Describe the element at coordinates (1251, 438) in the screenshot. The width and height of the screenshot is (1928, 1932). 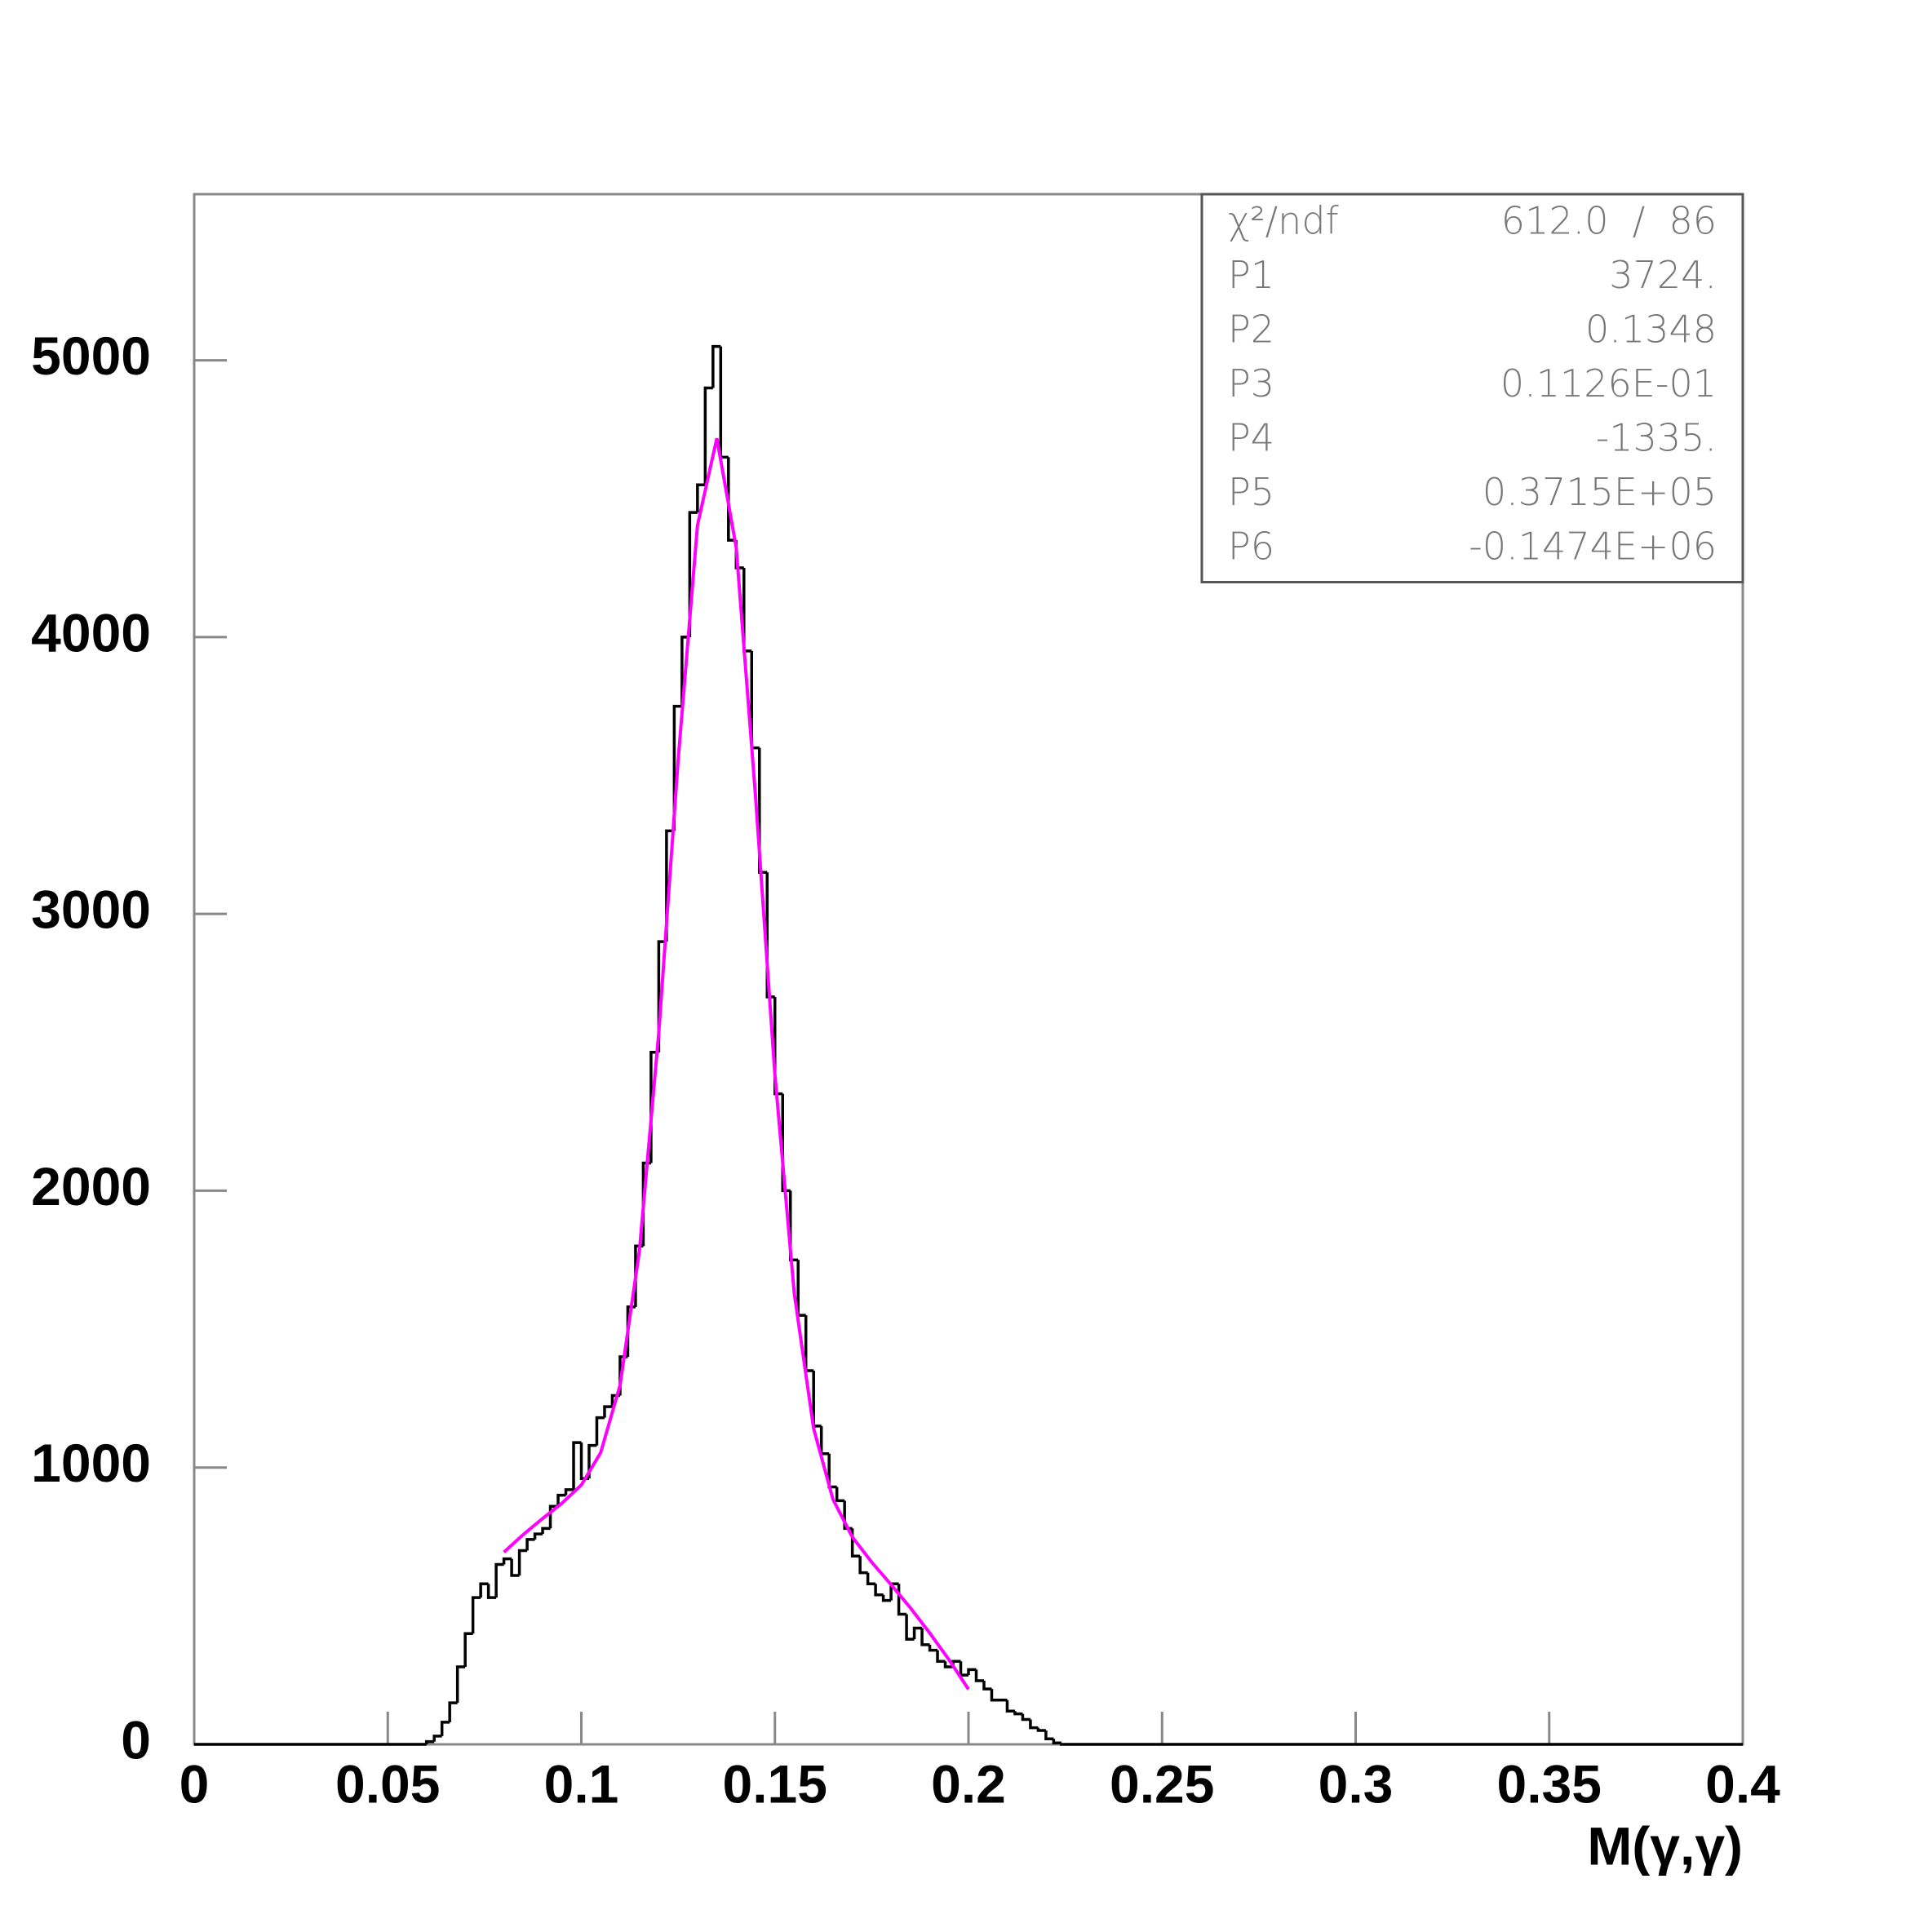
I see `stats-label: P4` at that location.